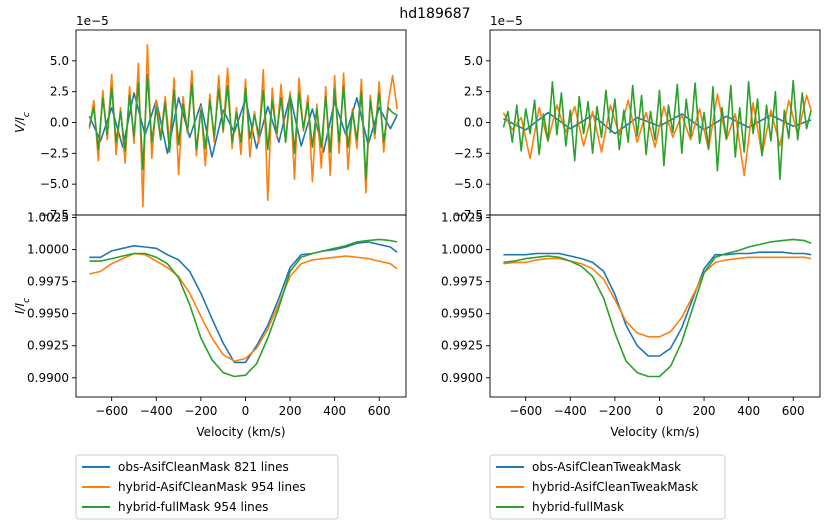 This screenshot has width=824, height=523. What do you see at coordinates (525, 411) in the screenshot?
I see `right-stokes-i-xtick-label: −600` at bounding box center [525, 411].